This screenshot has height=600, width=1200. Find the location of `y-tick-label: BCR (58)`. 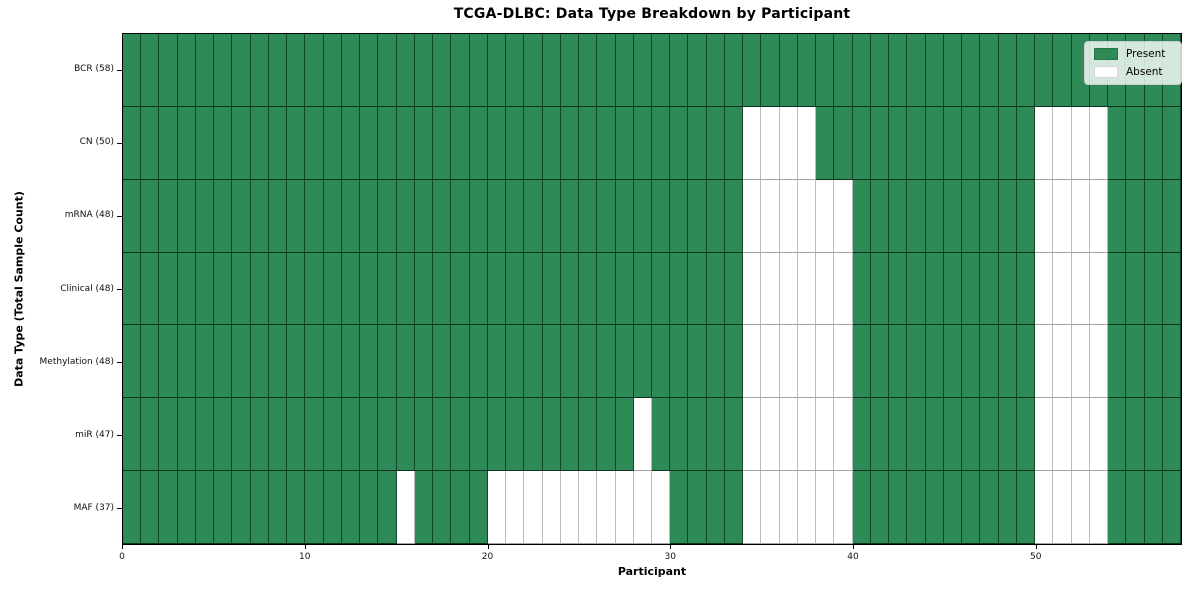

y-tick-label: BCR (58) is located at coordinates (94, 69).